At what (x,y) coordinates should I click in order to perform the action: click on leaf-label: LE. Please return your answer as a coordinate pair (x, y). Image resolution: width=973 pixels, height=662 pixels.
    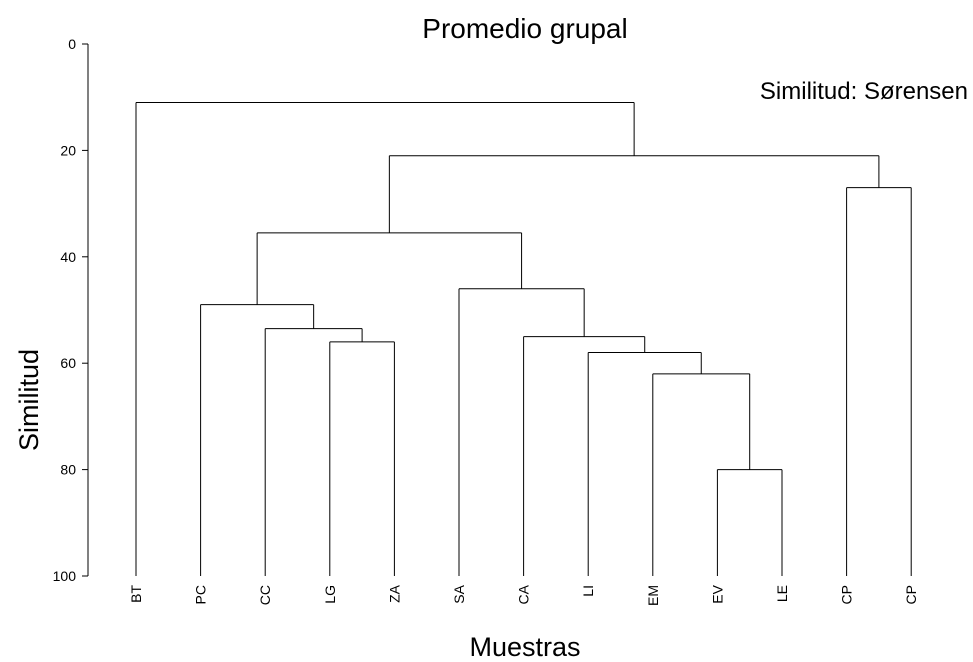
    Looking at the image, I should click on (782, 593).